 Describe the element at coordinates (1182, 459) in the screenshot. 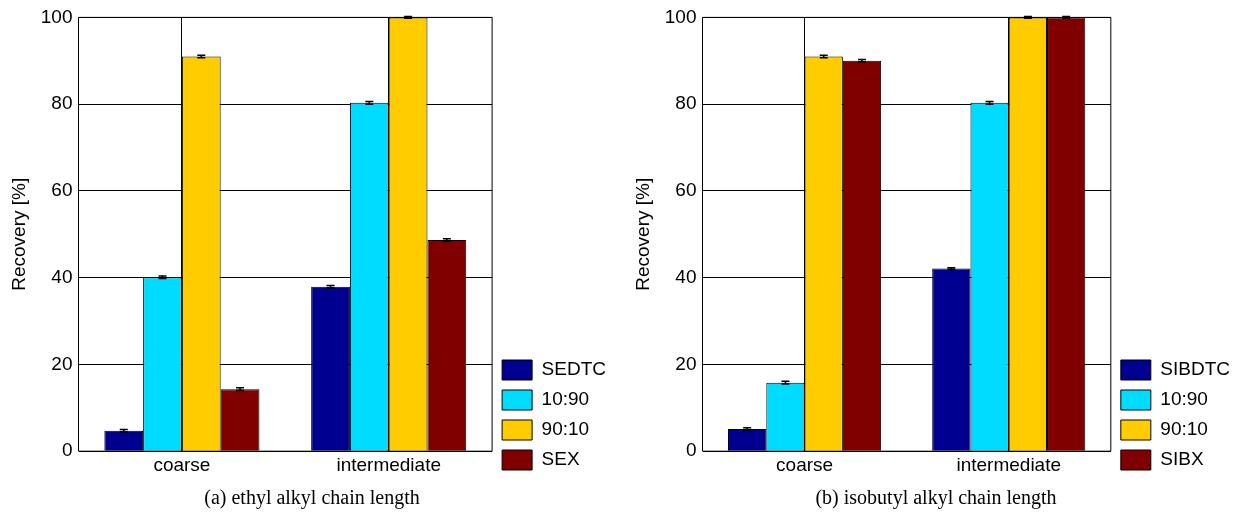

I see `legend-label: SIBX` at that location.